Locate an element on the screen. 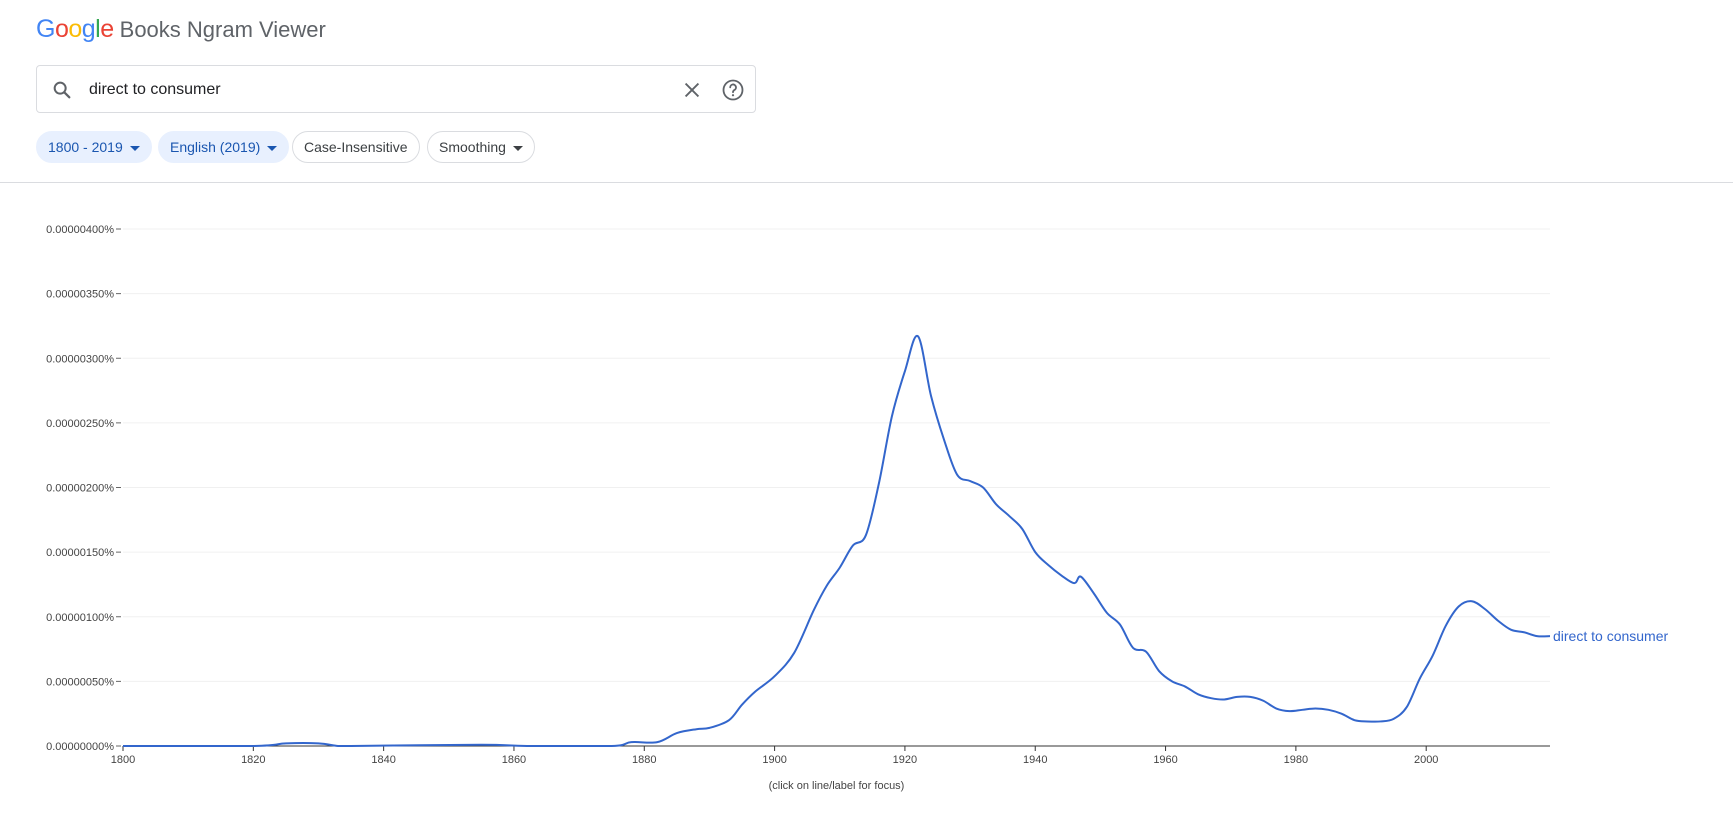 This screenshot has width=1733, height=826. app-title: Books Ngram Viewer is located at coordinates (222, 29).